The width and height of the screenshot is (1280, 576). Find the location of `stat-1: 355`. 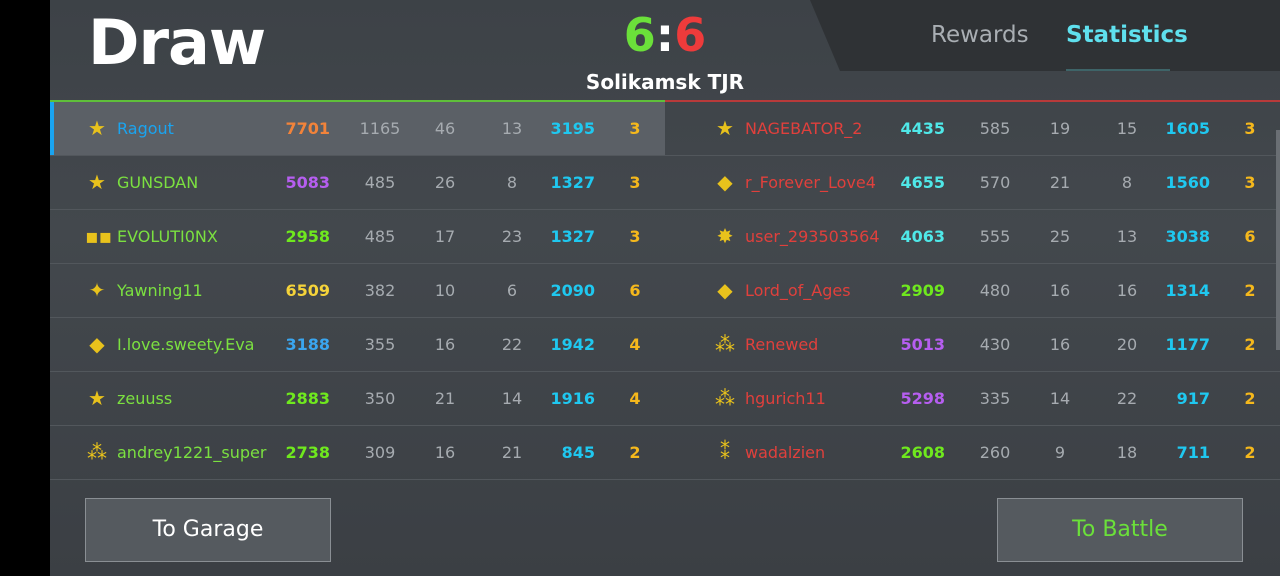

stat-1: 355 is located at coordinates (380, 344).